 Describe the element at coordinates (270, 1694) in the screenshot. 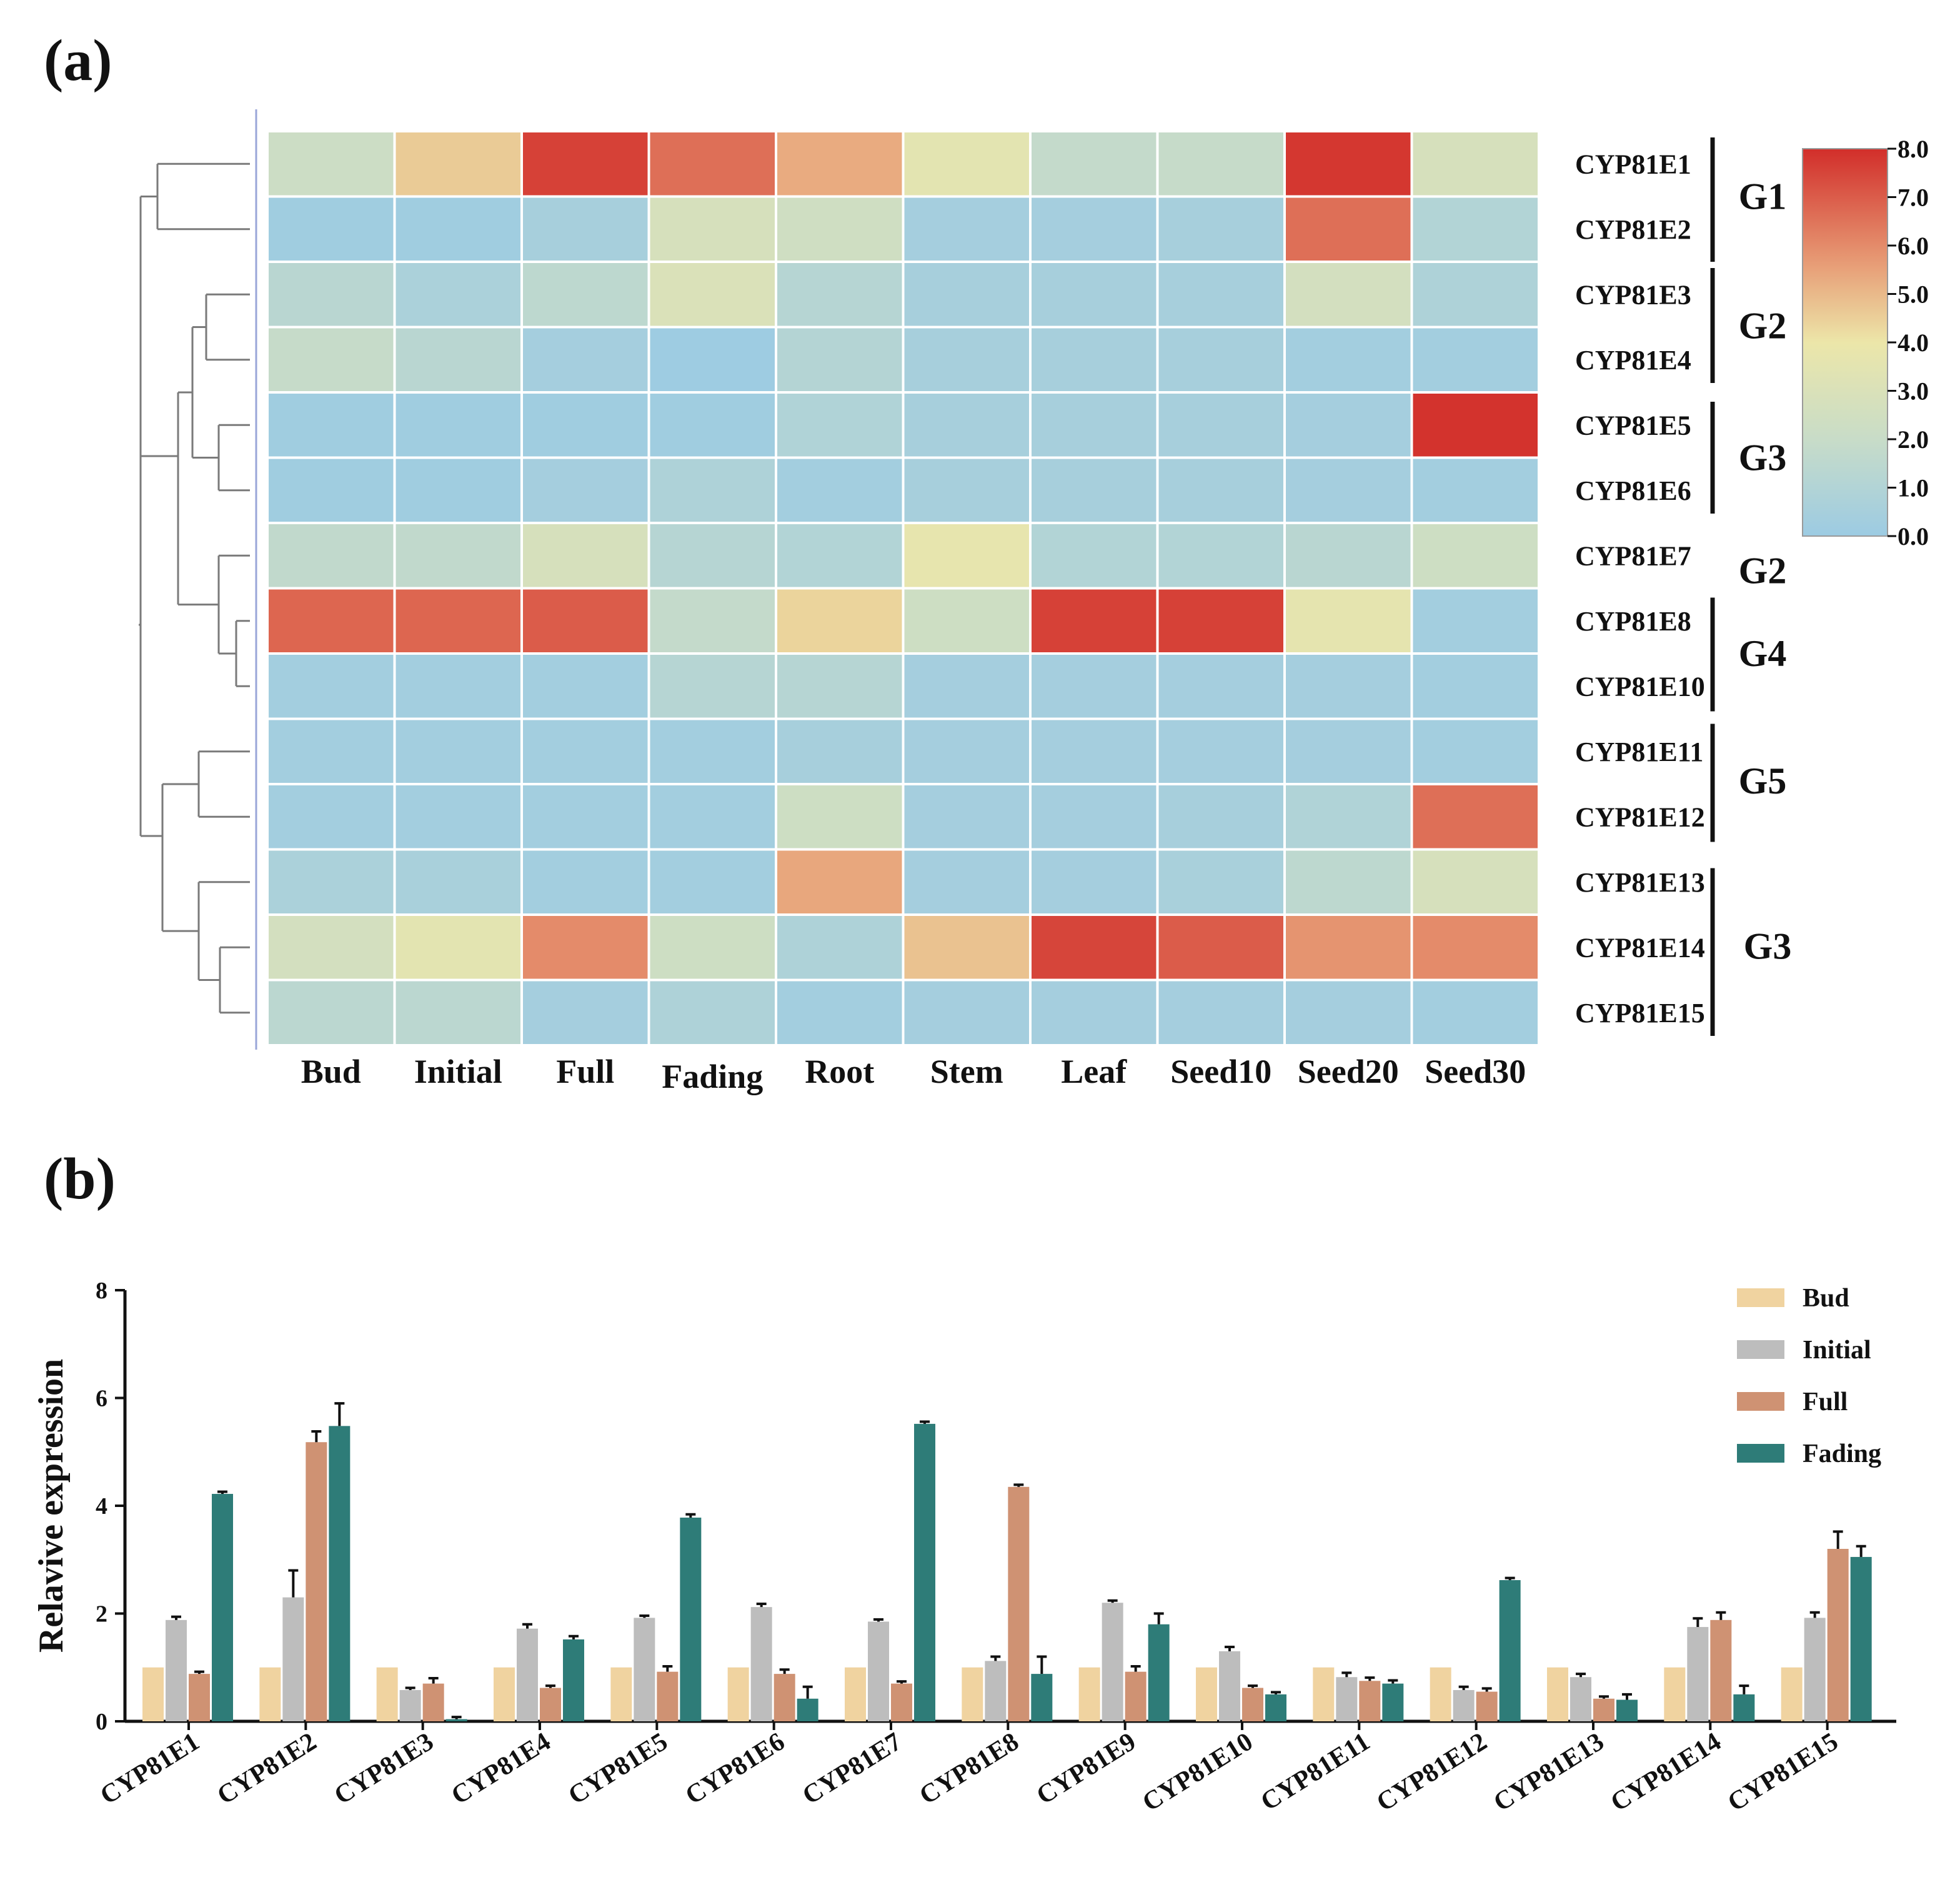

I see `bar-bud-cyp81e2` at that location.